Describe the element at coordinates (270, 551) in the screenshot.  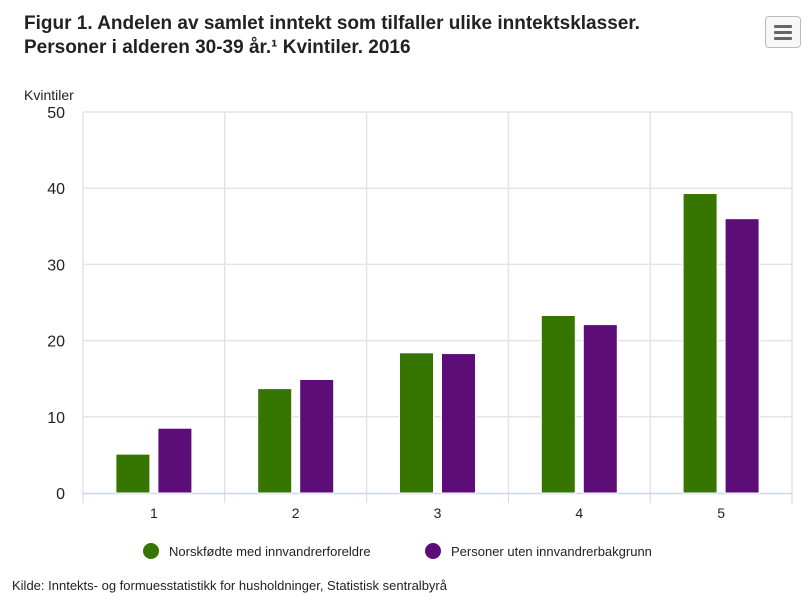
I see `legend-label: Norskfødte med innvandrerforeldre` at that location.